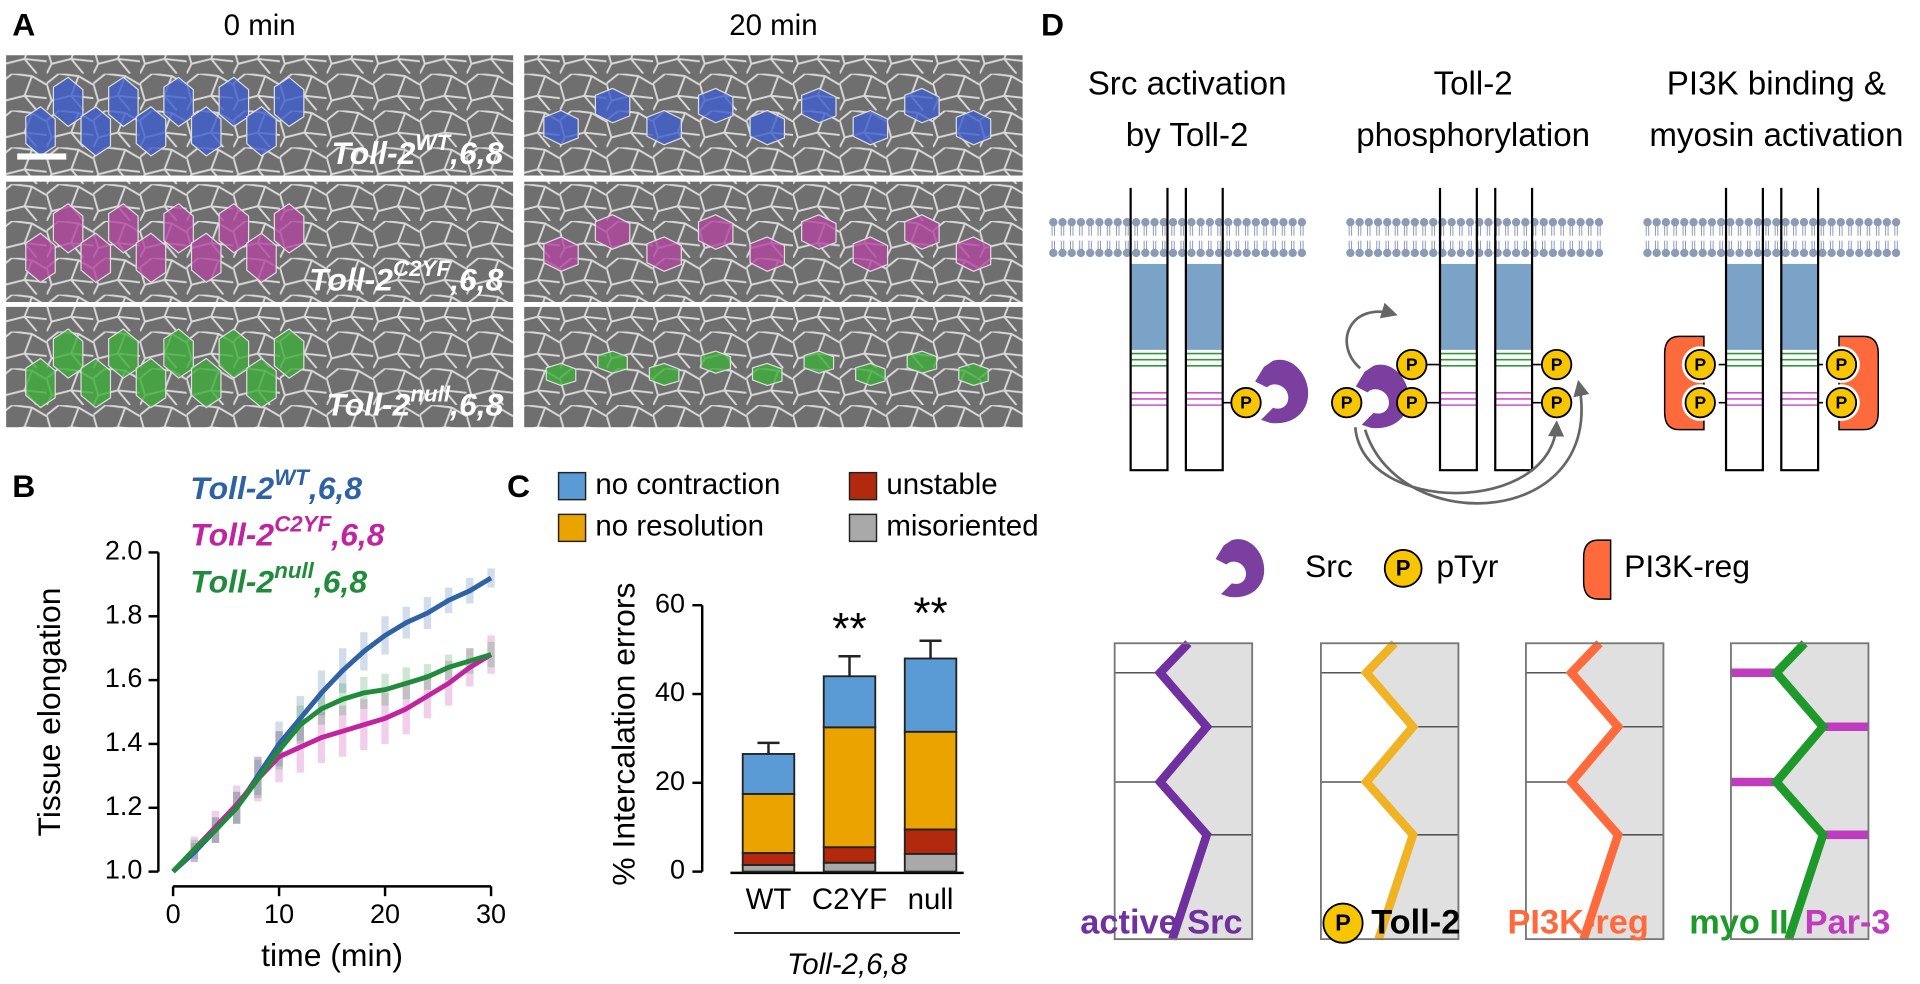  What do you see at coordinates (49, 712) in the screenshot?
I see `y-axis-label: Tissue elongation` at bounding box center [49, 712].